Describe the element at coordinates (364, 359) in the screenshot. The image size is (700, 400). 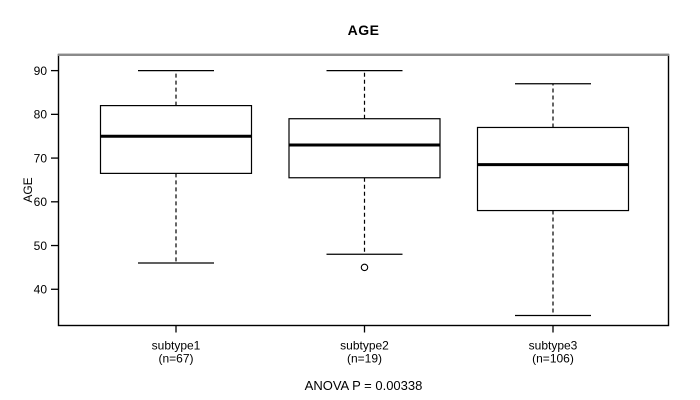
I see `group-sublabel: (n=19)` at that location.